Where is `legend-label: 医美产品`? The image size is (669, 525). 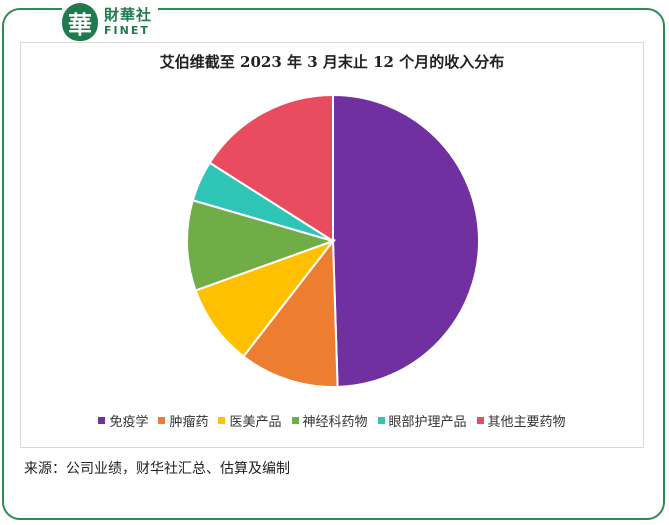 legend-label: 医美产品 is located at coordinates (255, 422).